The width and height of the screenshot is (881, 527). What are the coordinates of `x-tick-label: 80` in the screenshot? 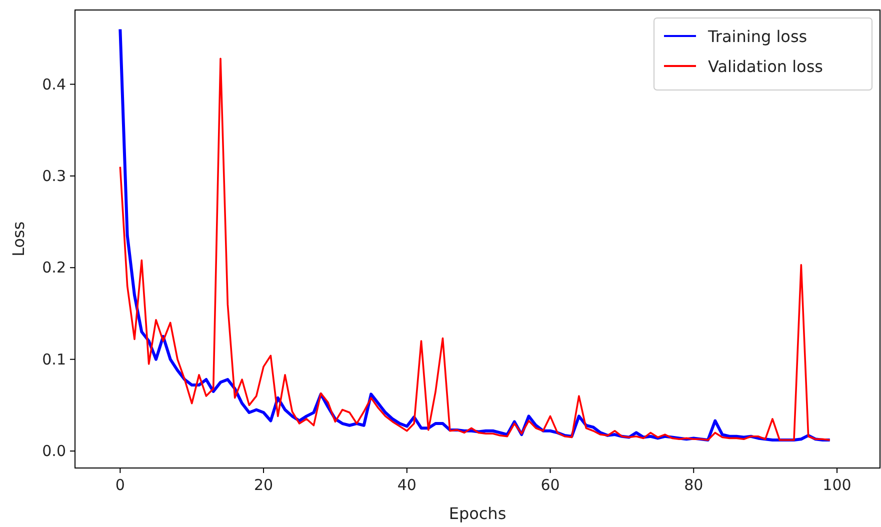 It's located at (694, 485).